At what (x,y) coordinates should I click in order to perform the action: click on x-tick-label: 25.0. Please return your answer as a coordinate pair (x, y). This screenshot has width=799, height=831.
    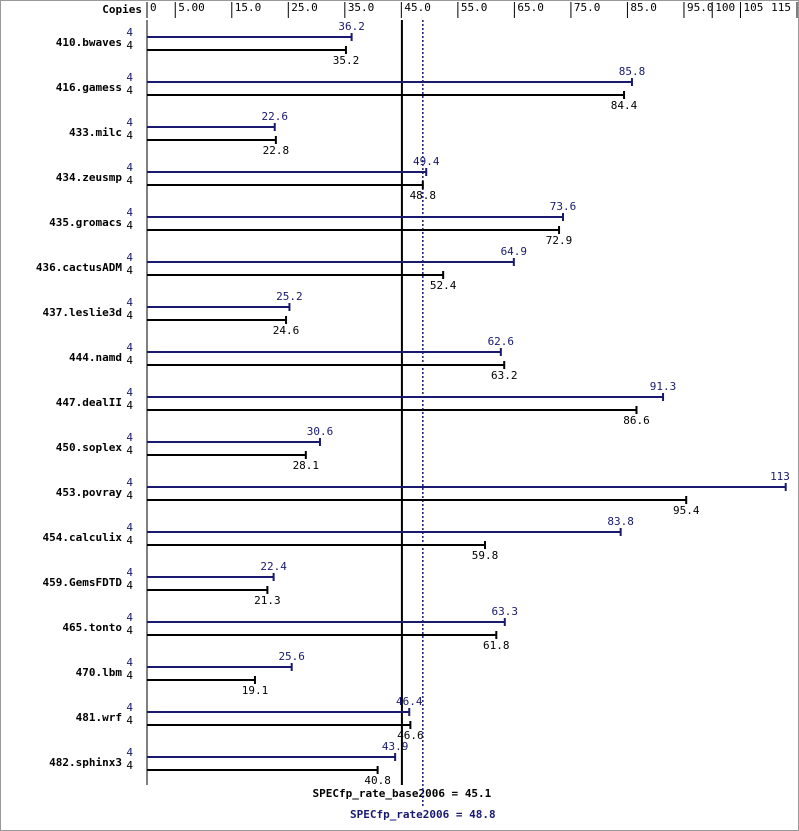
    Looking at the image, I should click on (304, 7).